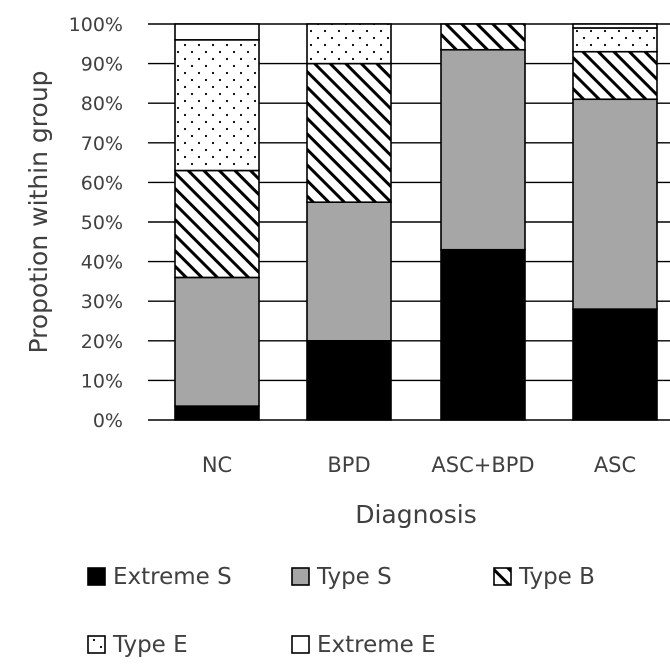  I want to click on y-tick-label: 60%, so click(102, 183).